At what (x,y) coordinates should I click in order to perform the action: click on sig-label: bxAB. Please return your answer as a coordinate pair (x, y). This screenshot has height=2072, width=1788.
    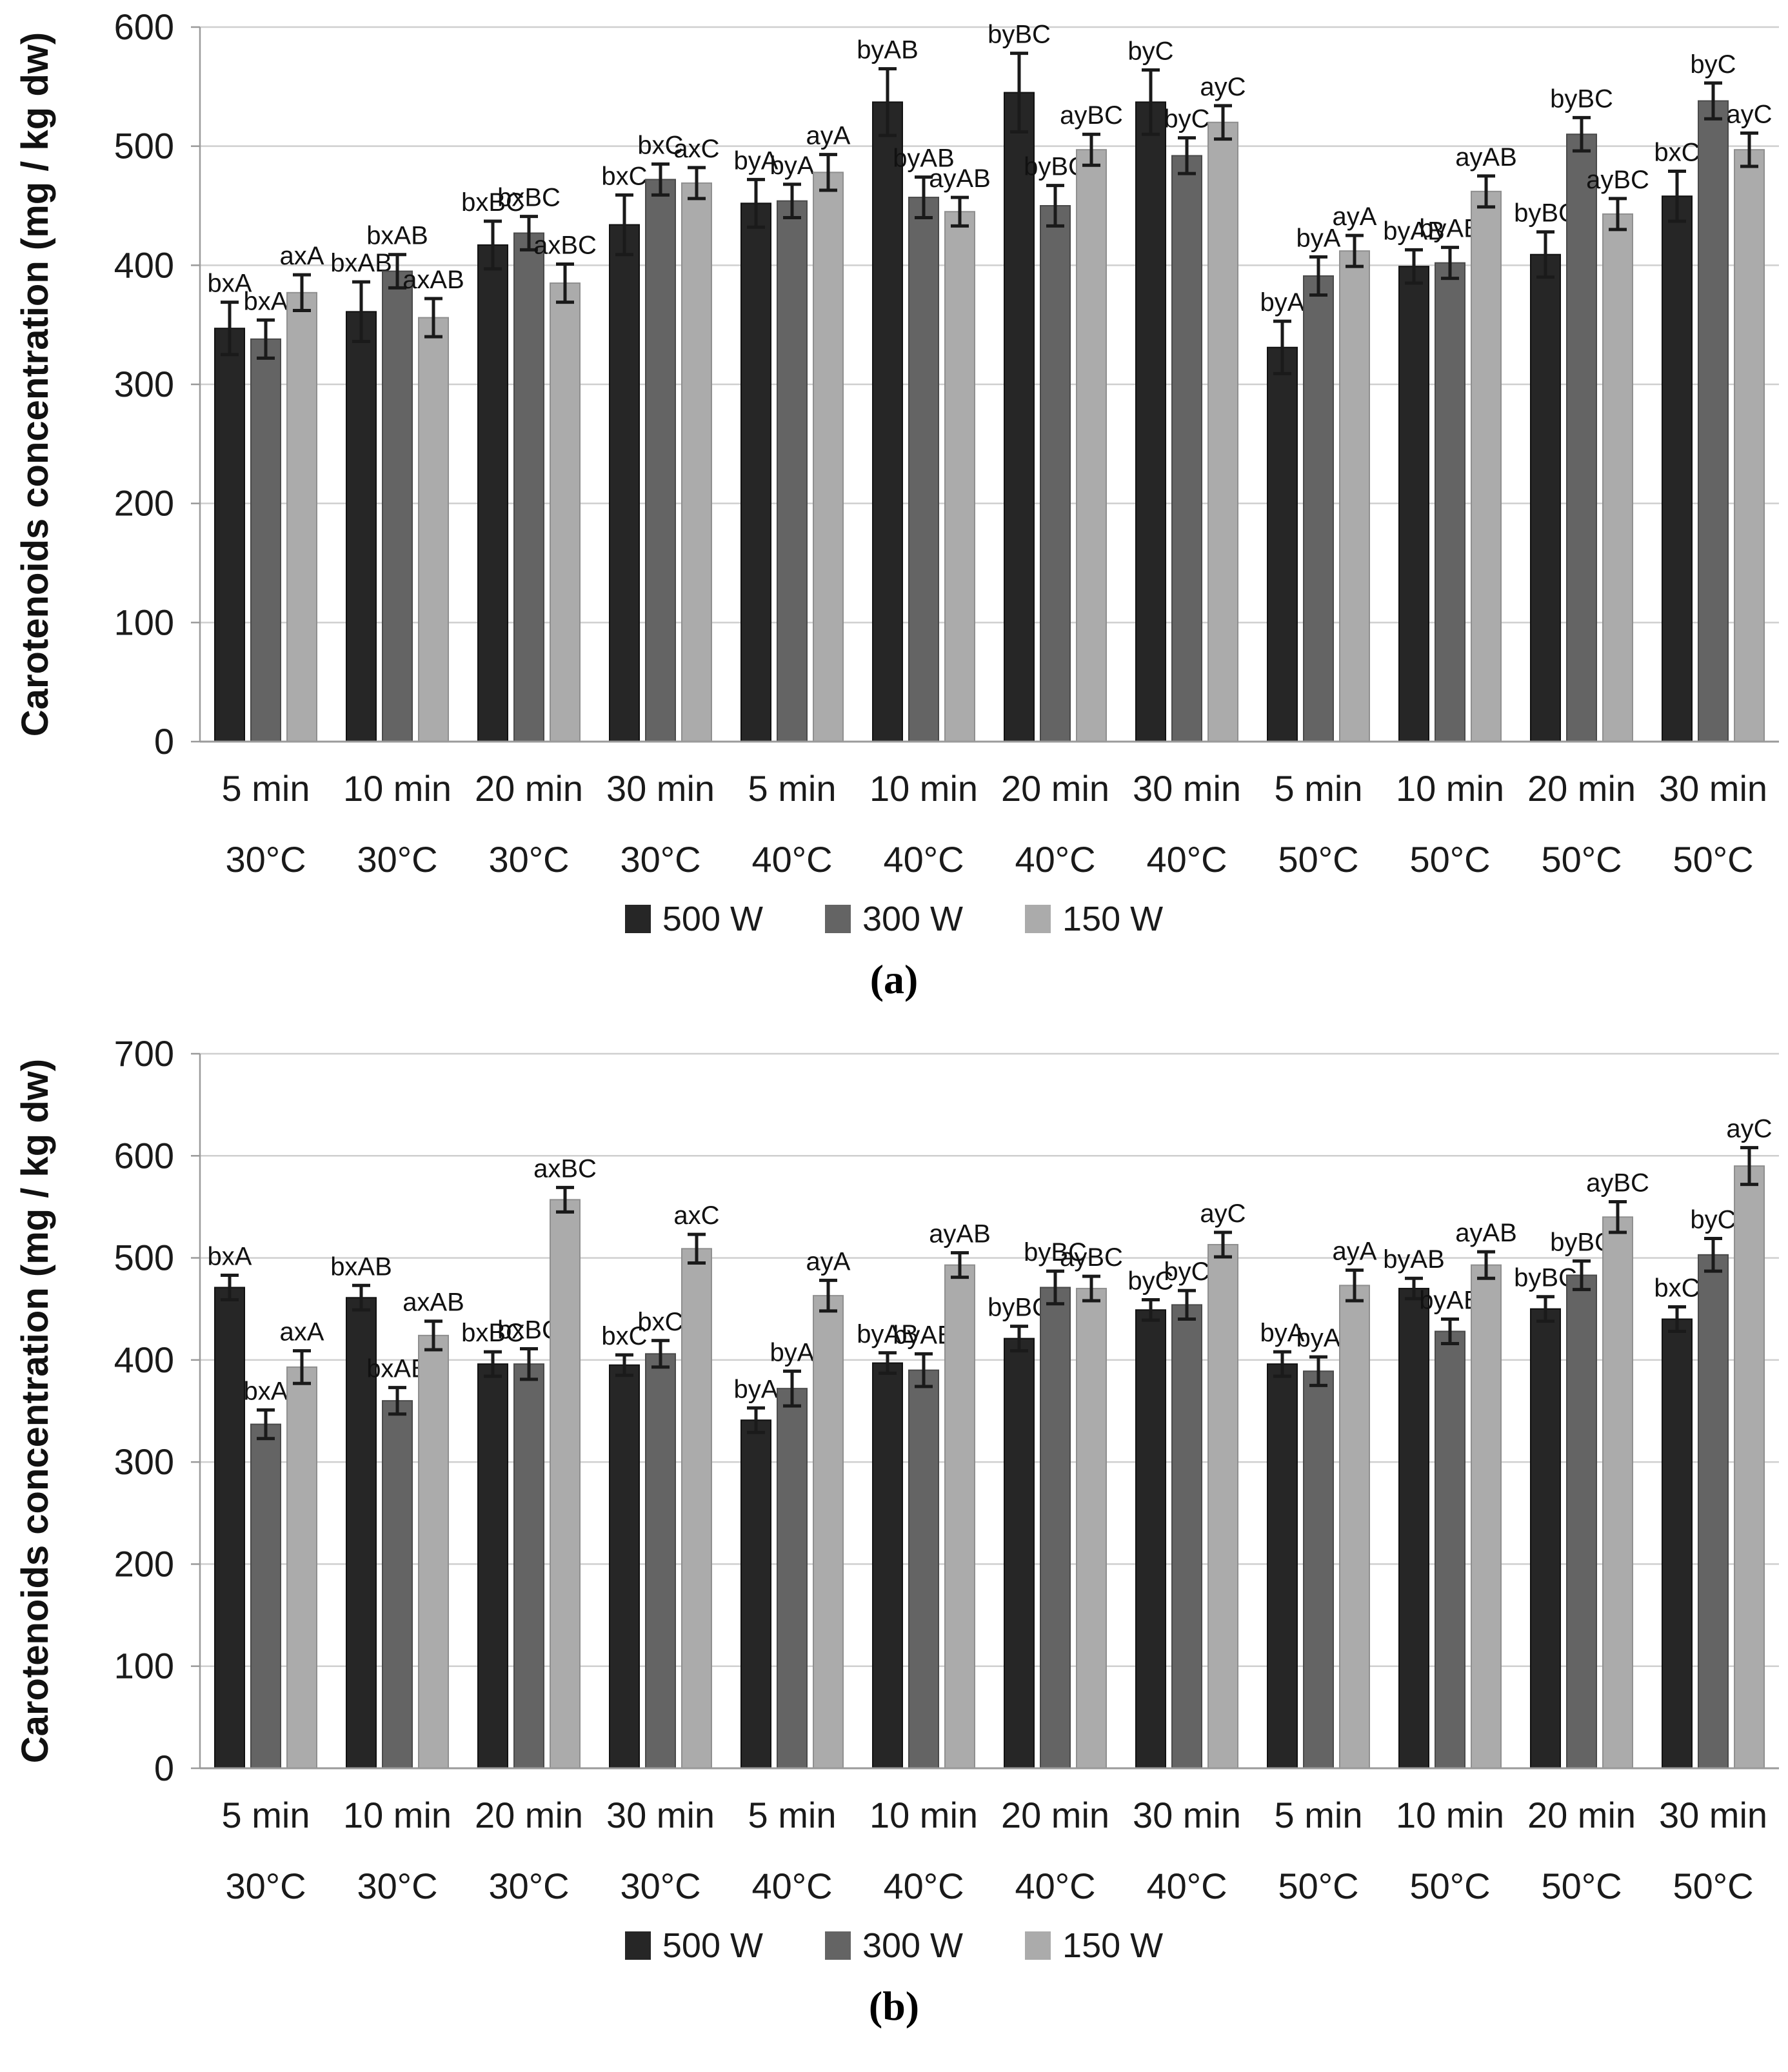
    Looking at the image, I should click on (361, 263).